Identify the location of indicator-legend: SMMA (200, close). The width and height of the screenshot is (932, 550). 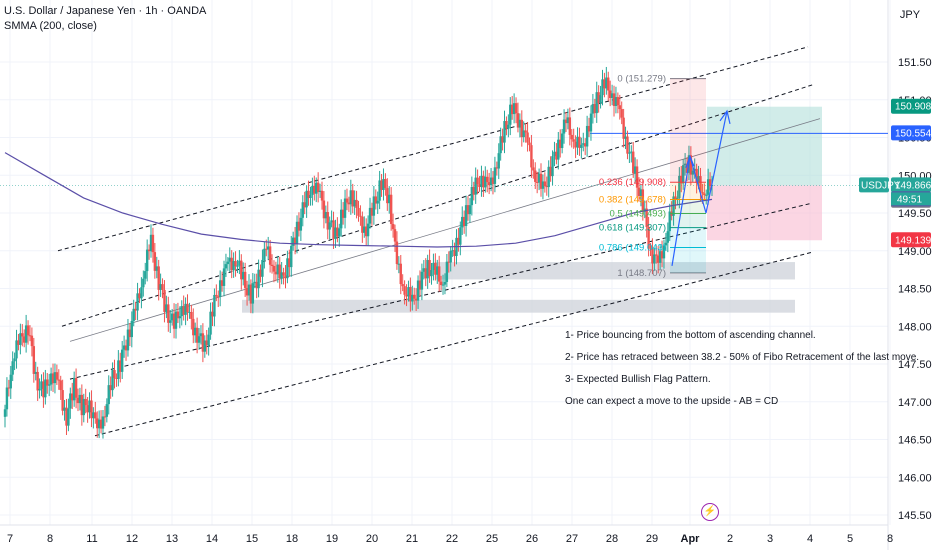
(50, 26).